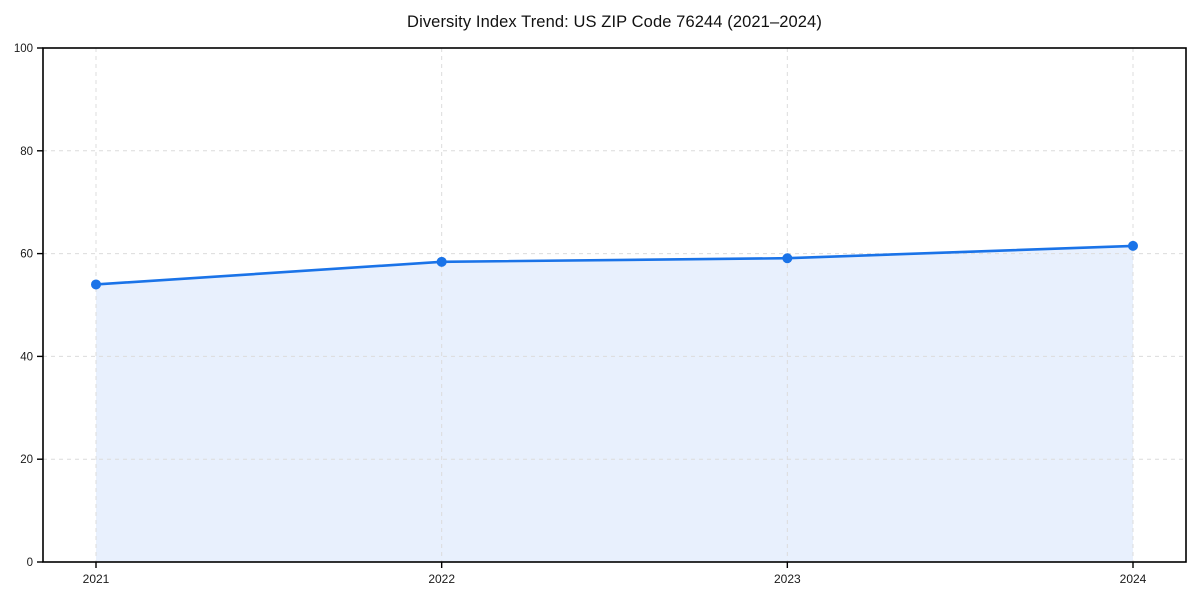 This screenshot has width=1200, height=600. What do you see at coordinates (26, 357) in the screenshot?
I see `y-tick-label-40: 40` at bounding box center [26, 357].